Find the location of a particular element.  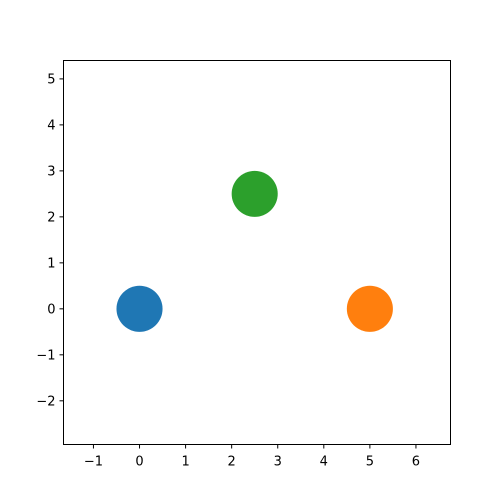

x-tick-label-1: 0 is located at coordinates (139, 462).